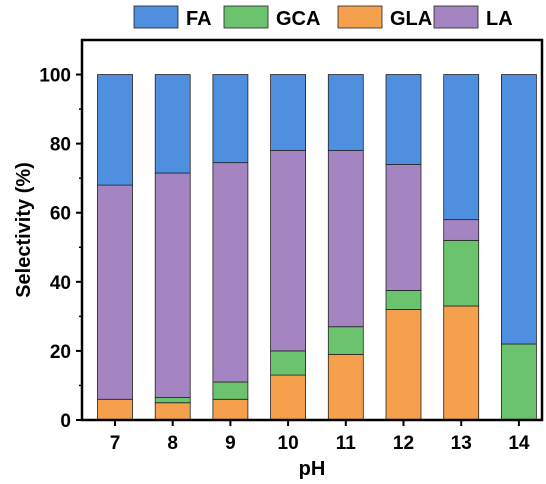  I want to click on legend-swatch-la, so click(456, 17).